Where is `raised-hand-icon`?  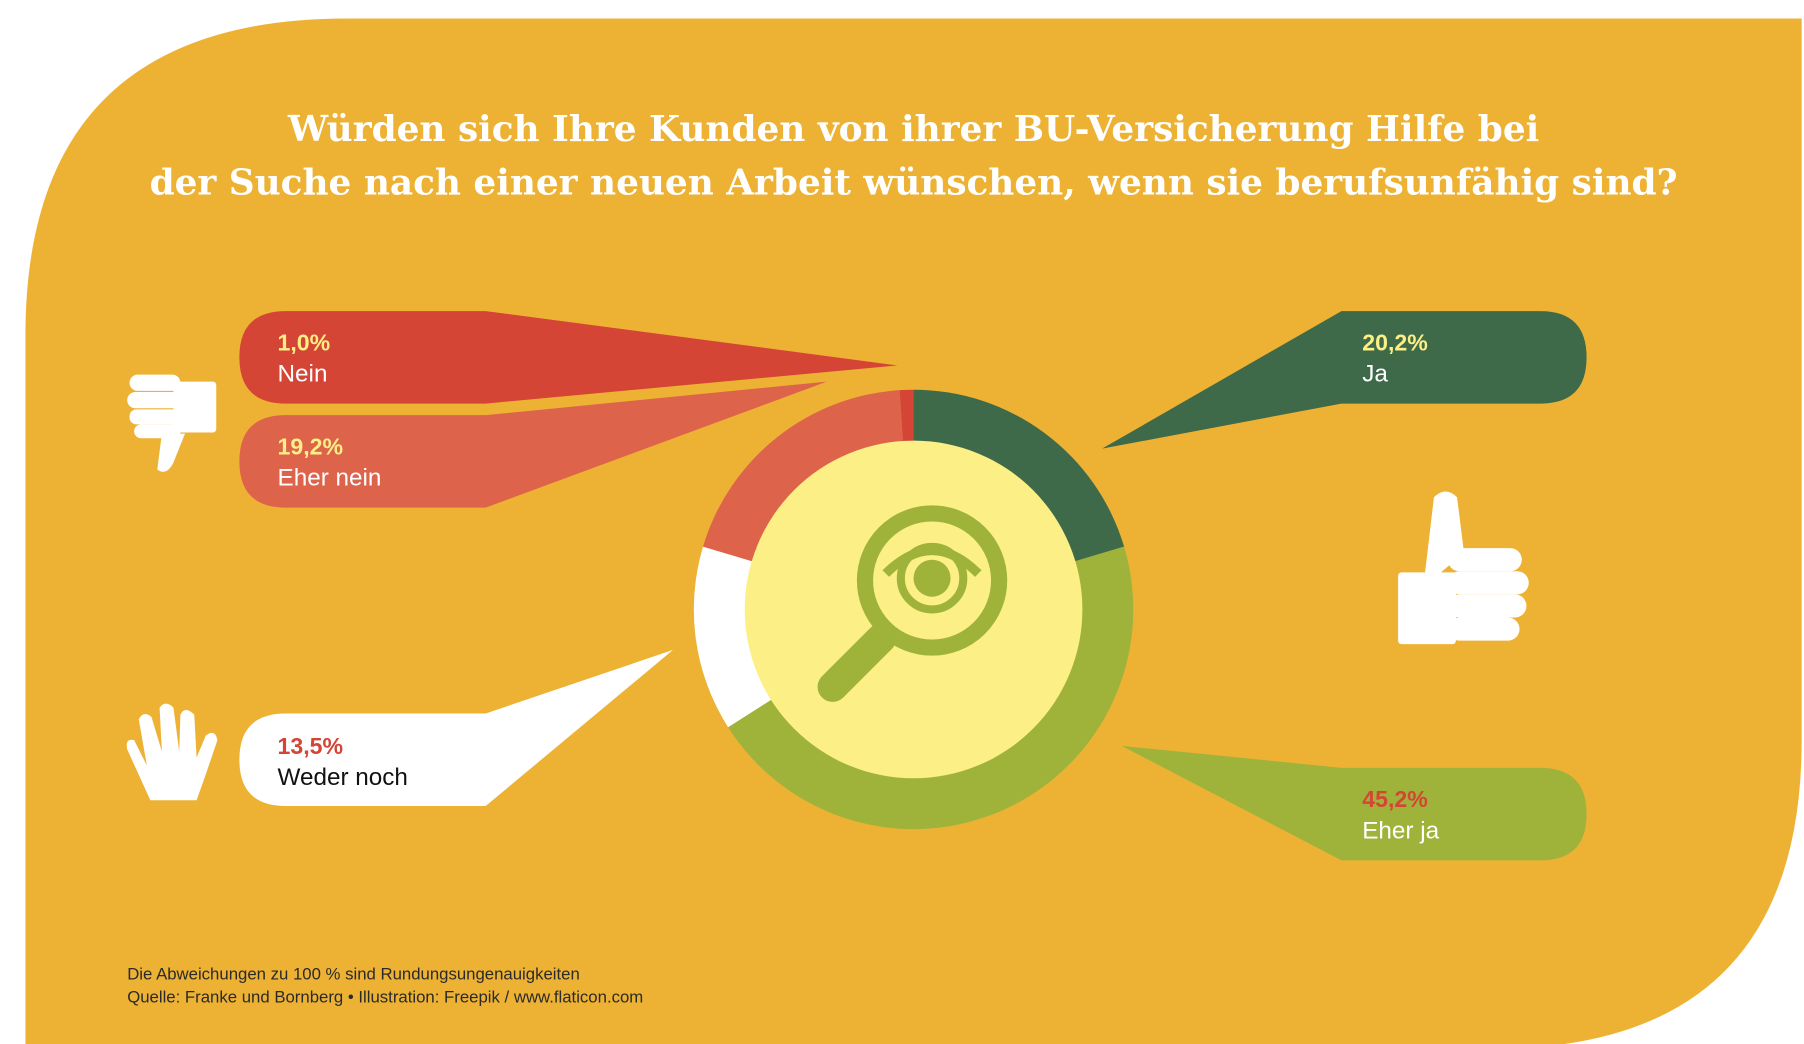 raised-hand-icon is located at coordinates (172, 752).